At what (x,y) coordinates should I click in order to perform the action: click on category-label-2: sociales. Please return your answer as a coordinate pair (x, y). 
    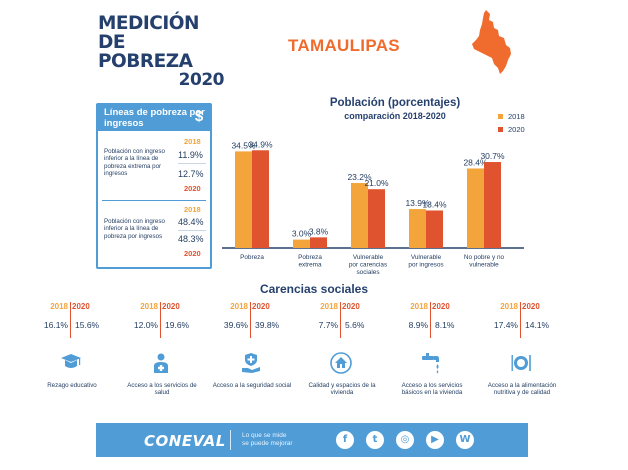
    Looking at the image, I should click on (367, 272).